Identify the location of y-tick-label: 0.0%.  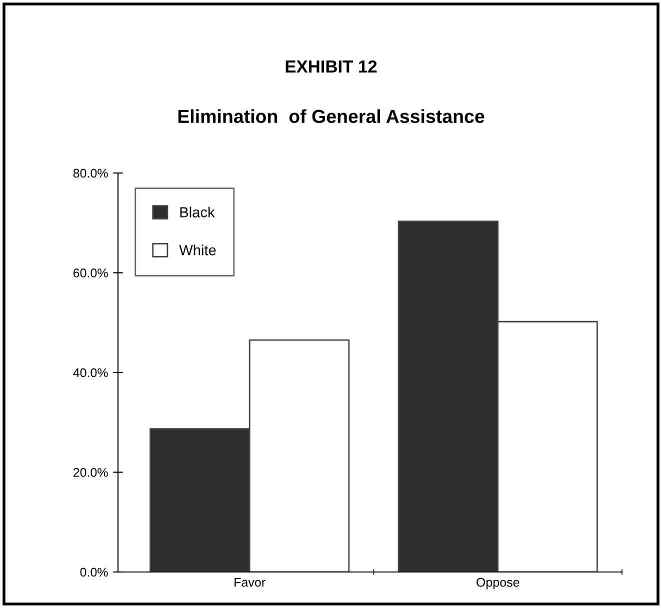
(94, 572).